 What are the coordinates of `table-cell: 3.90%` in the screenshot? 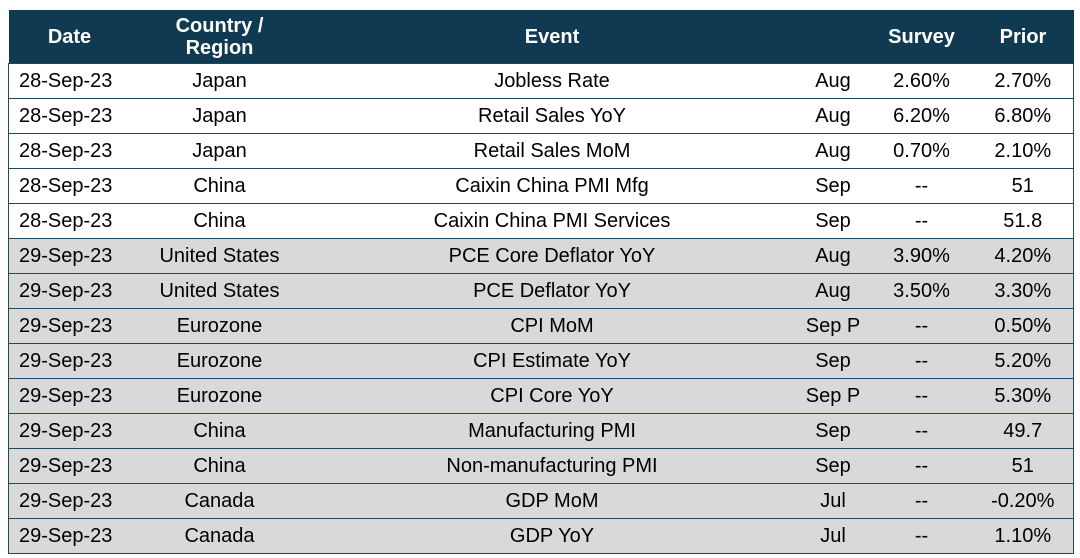 It's located at (921, 256).